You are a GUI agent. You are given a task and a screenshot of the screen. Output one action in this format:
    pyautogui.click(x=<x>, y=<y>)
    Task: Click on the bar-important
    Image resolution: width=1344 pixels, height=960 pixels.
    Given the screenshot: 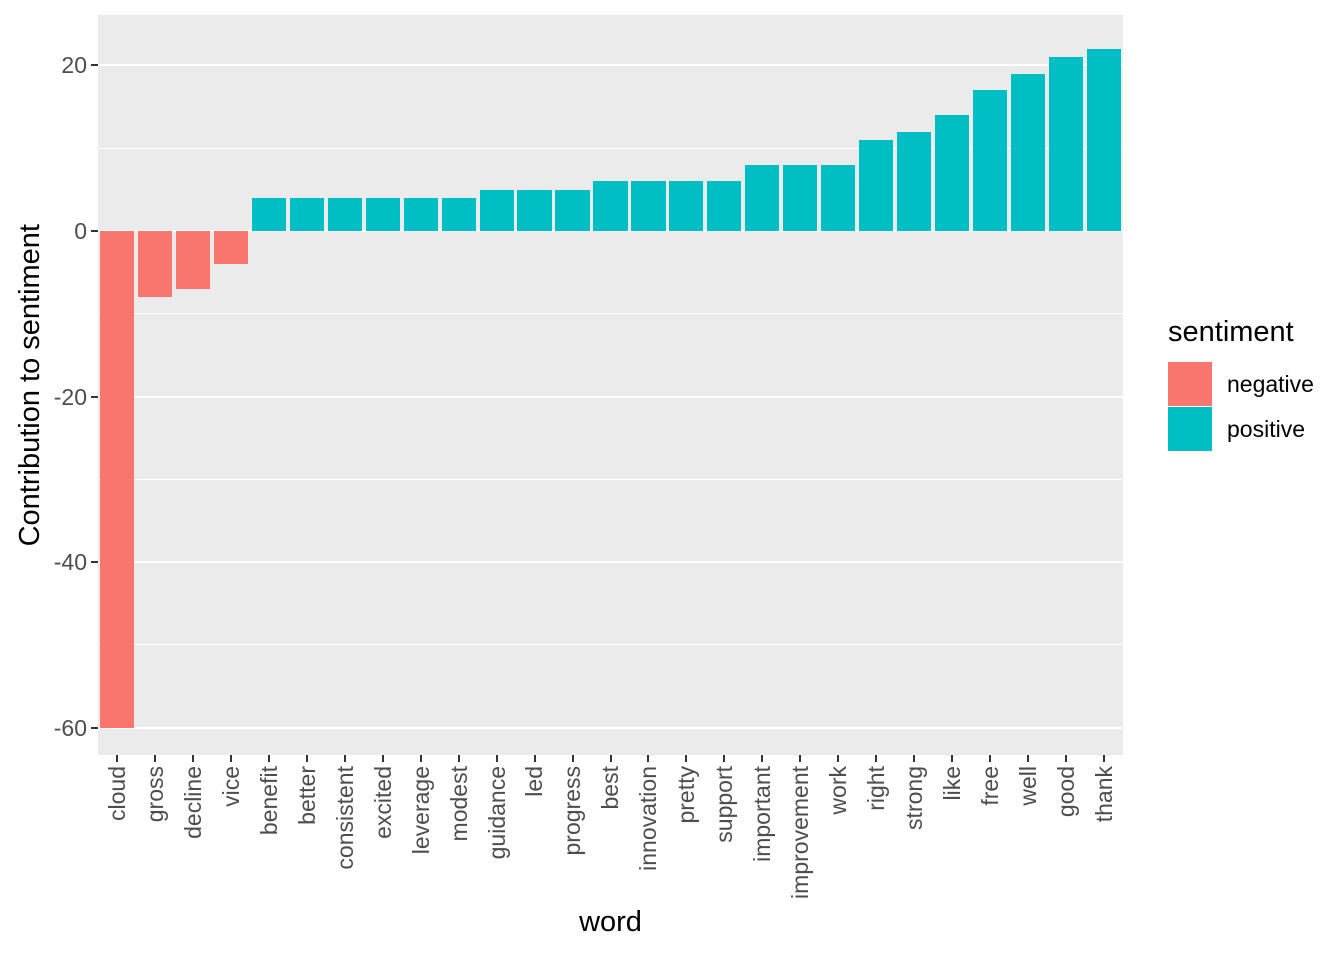 What is the action you would take?
    pyautogui.click(x=762, y=198)
    